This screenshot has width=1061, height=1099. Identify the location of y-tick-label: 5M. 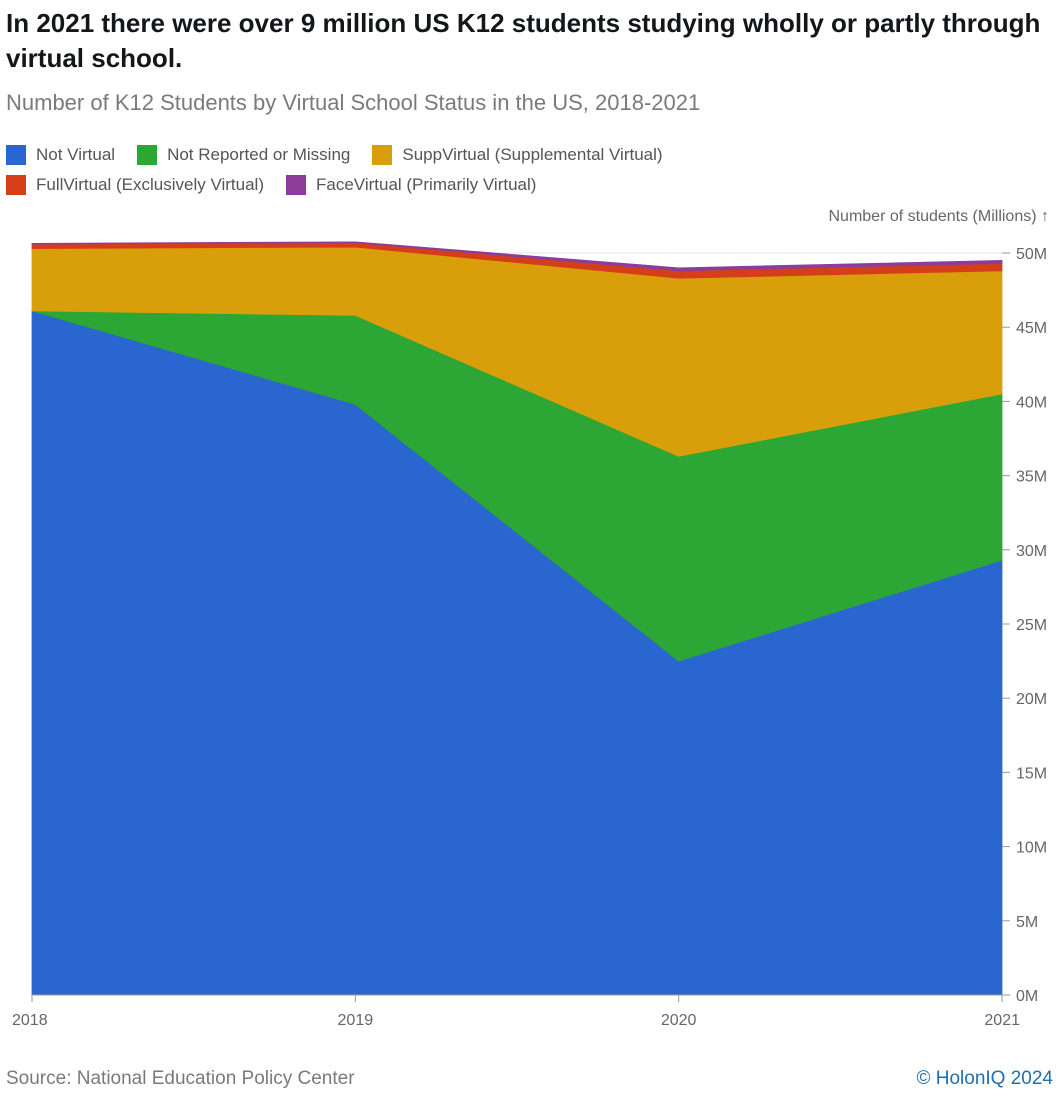
(1027, 922).